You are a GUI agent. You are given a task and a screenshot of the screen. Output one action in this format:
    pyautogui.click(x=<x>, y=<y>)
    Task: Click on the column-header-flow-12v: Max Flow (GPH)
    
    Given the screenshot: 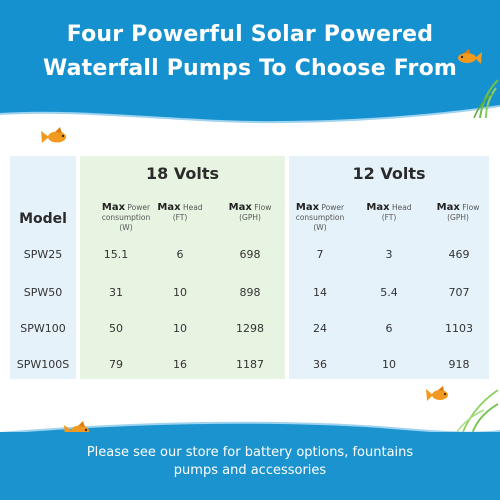 What is the action you would take?
    pyautogui.click(x=458, y=212)
    